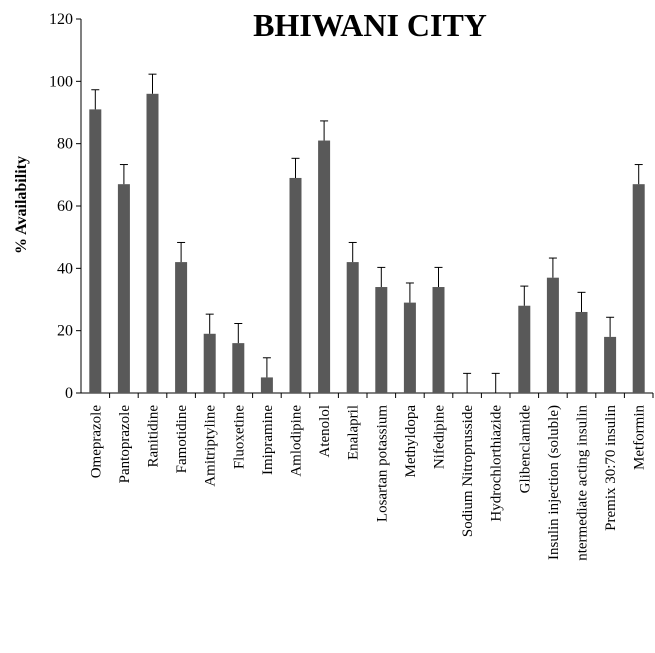  What do you see at coordinates (497, 463) in the screenshot?
I see `x-tick-label: Hydrochlorthiazide` at bounding box center [497, 463].